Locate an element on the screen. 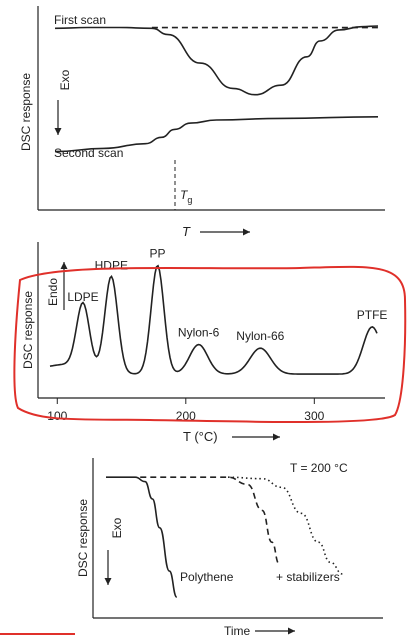 This screenshot has width=418, height=638. panel2-tick-label-1: 200 is located at coordinates (186, 416).